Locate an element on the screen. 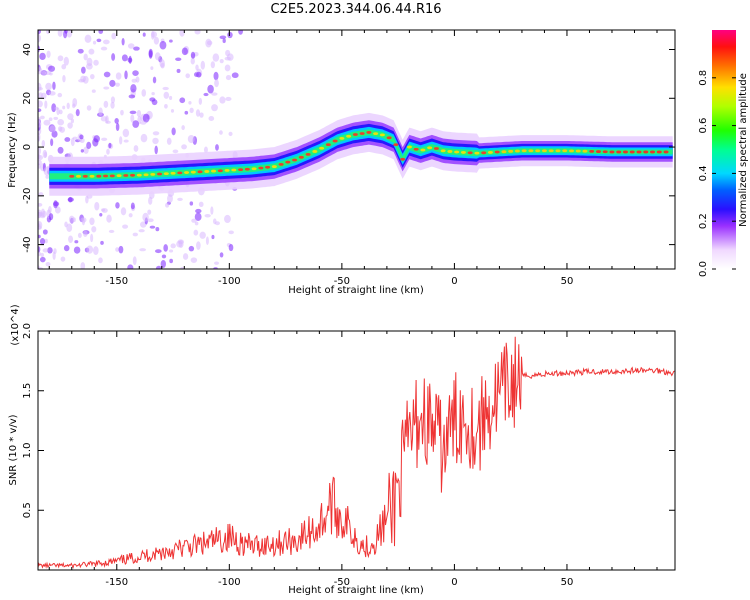 The width and height of the screenshot is (750, 600). spectrogram-ytick-label: -20 is located at coordinates (27, 196).